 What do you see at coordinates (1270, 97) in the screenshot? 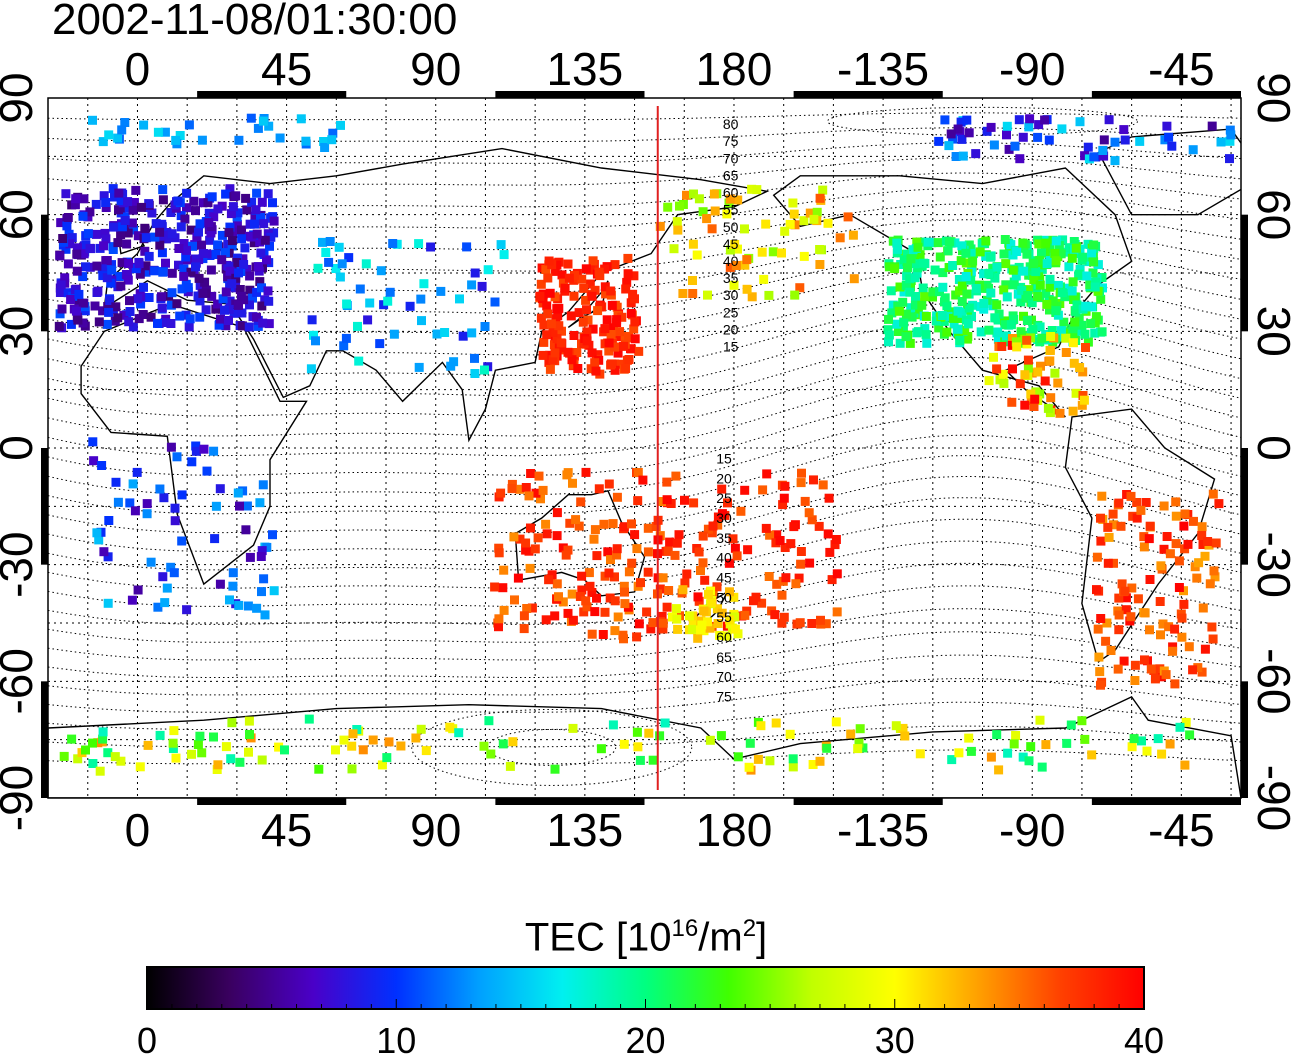
I see `right-latitude-label: 90` at bounding box center [1270, 97].